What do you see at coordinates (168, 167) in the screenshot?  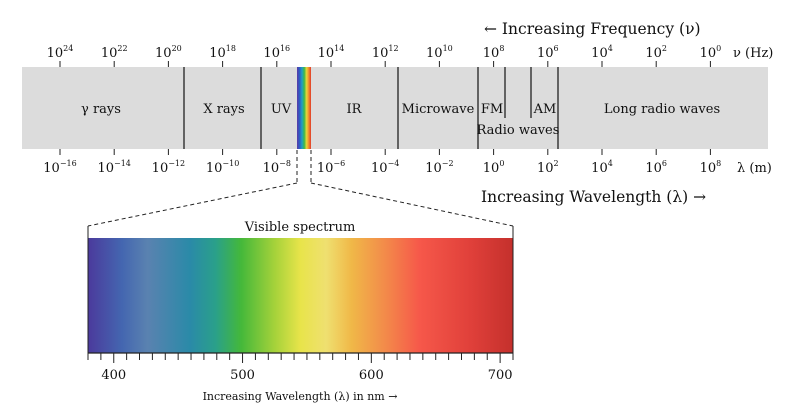 I see `wave-tick-label: 10⁻¹²` at bounding box center [168, 167].